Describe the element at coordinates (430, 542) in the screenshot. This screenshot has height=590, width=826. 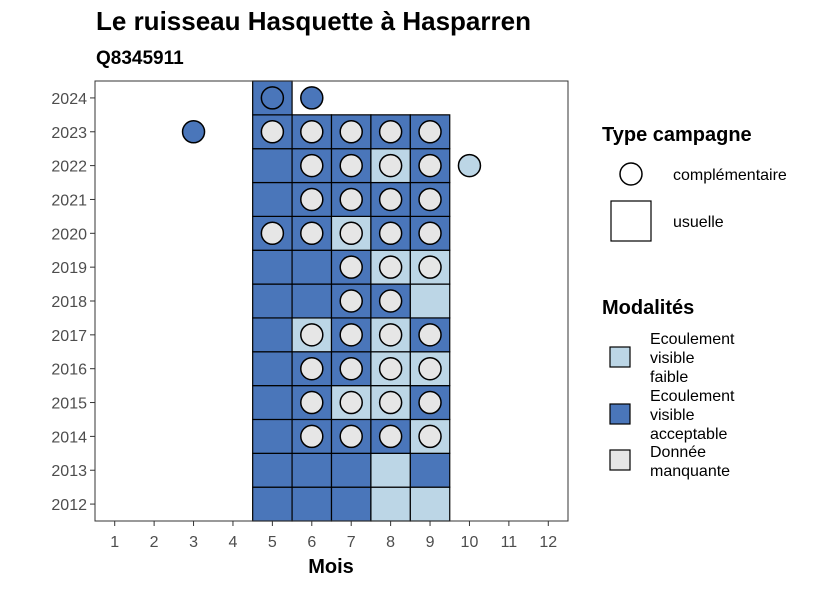
I see `x-tick-label-9: 9` at that location.